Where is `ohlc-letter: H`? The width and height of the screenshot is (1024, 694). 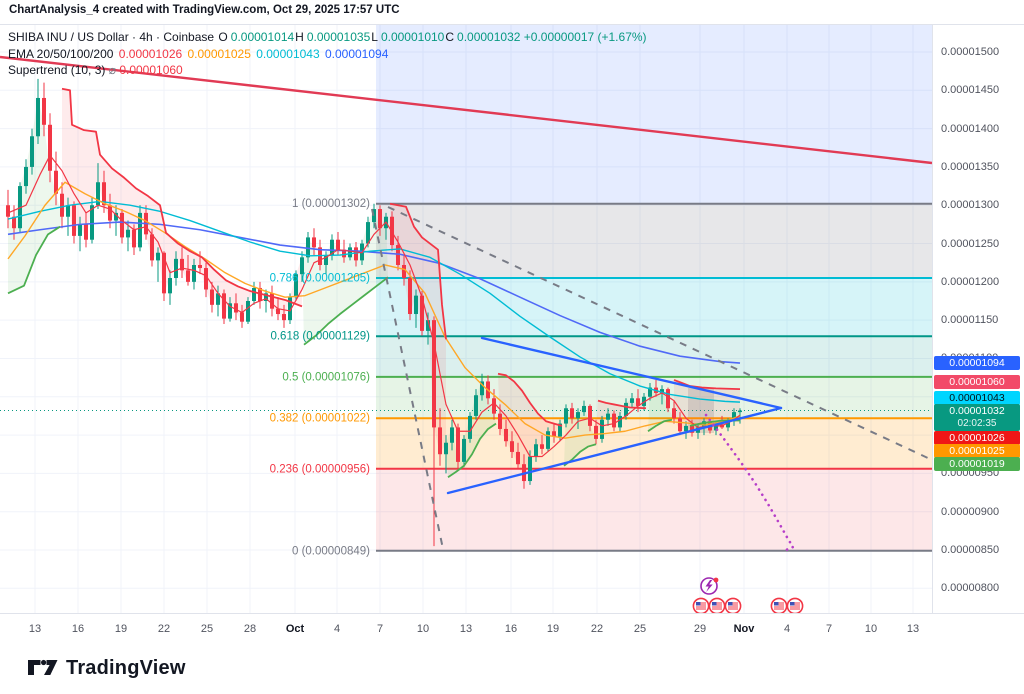
ohlc-letter: H is located at coordinates (299, 37).